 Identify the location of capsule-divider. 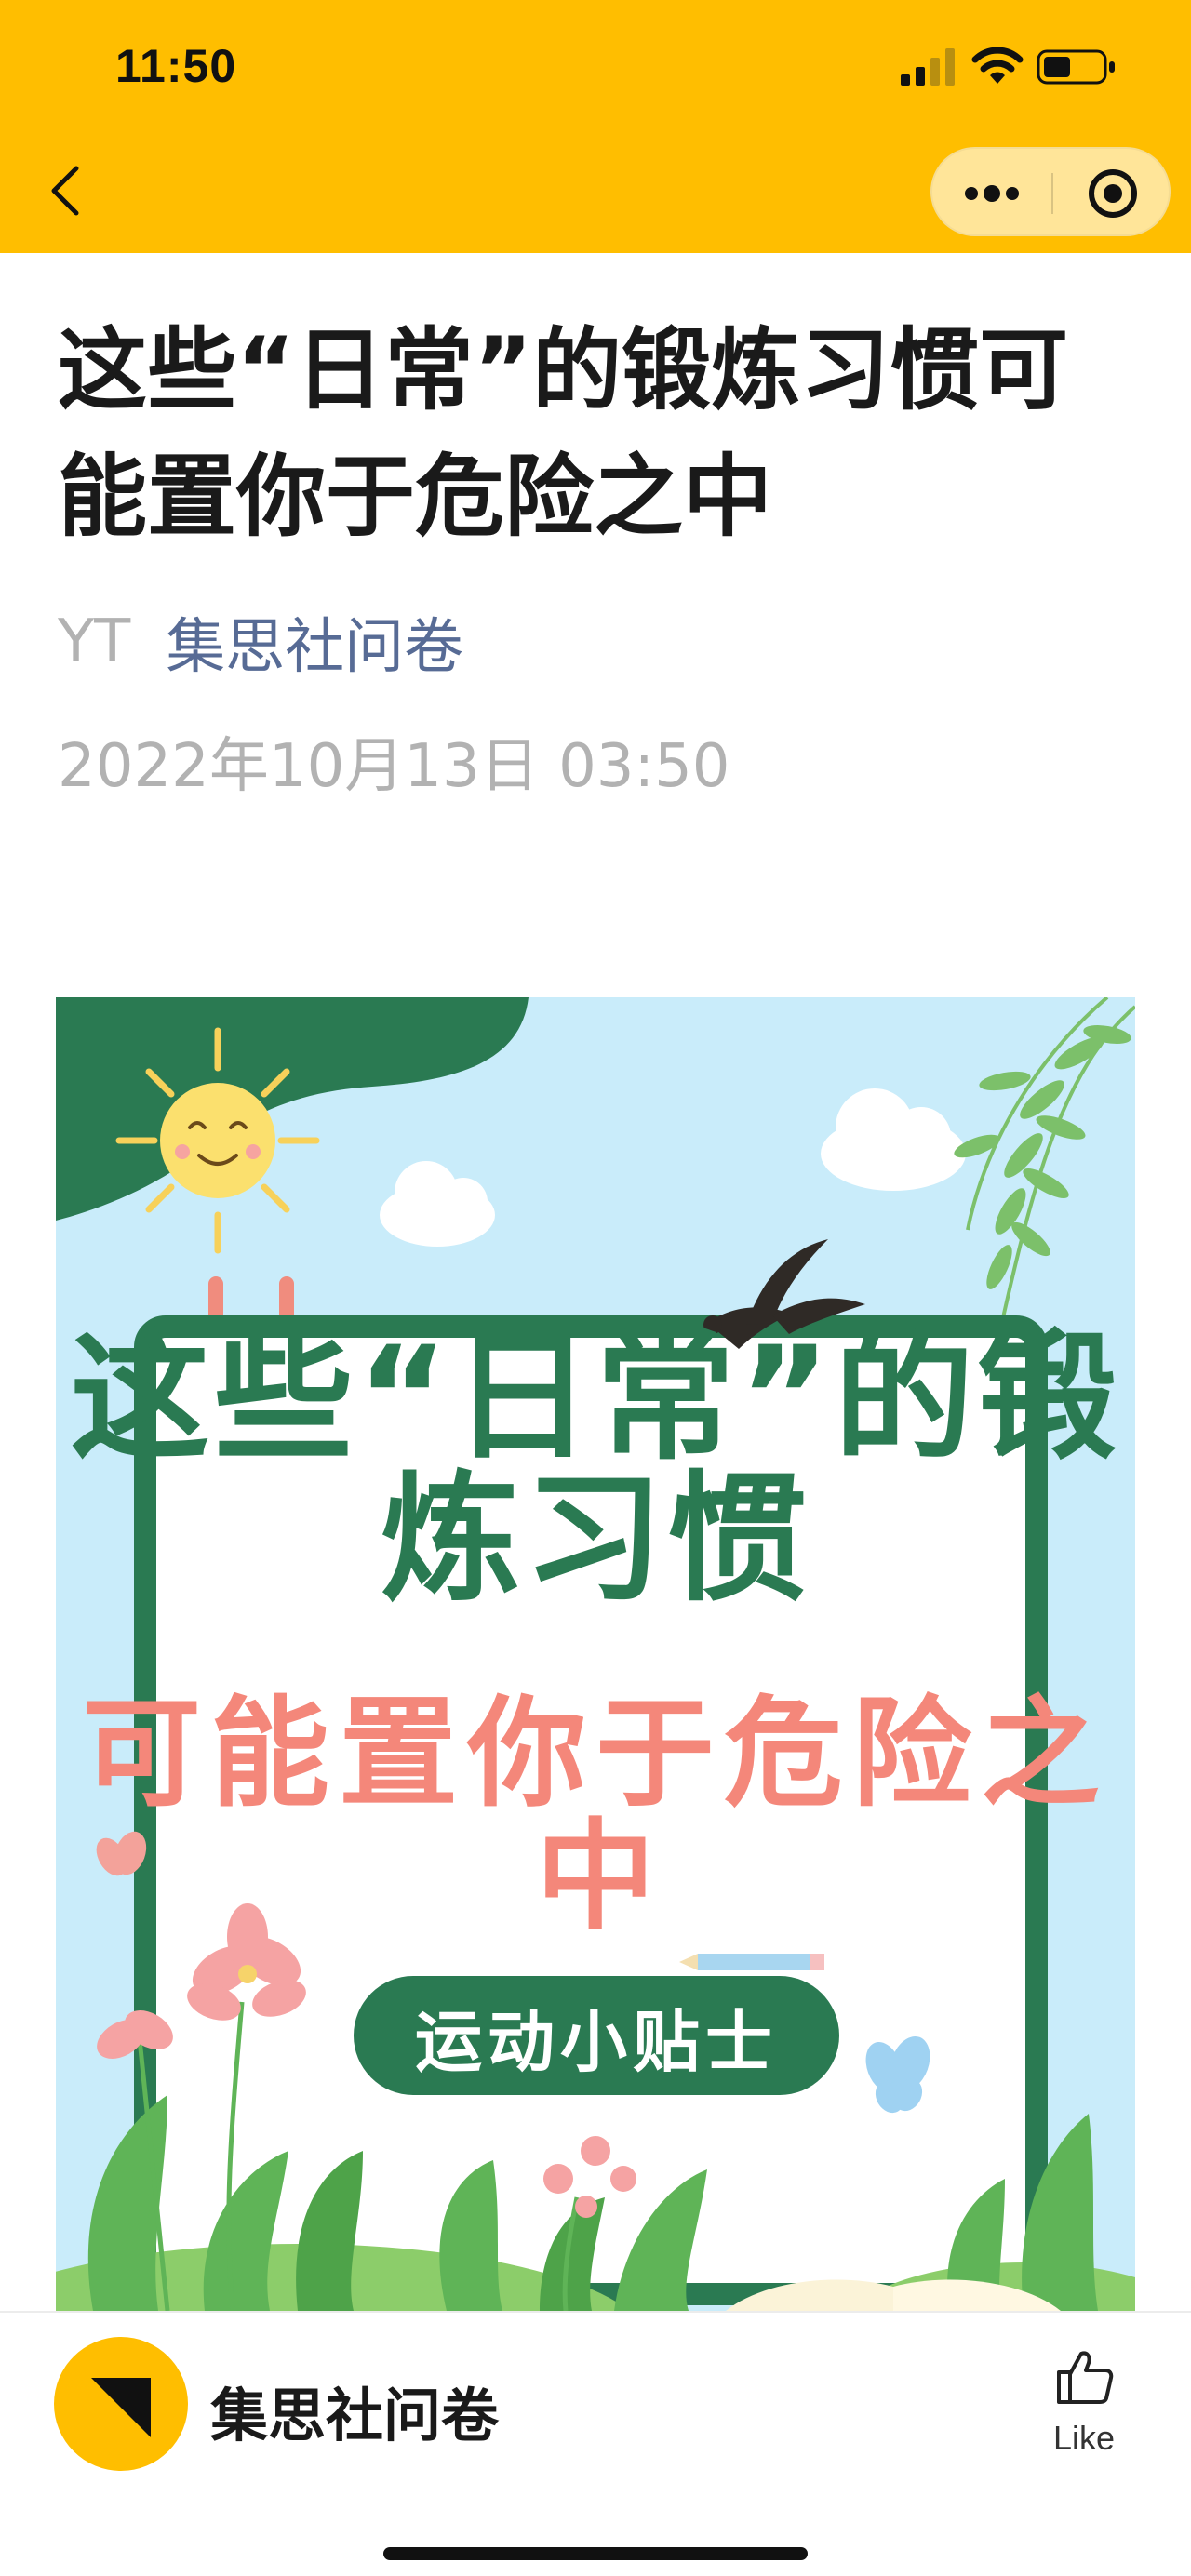
(1052, 193).